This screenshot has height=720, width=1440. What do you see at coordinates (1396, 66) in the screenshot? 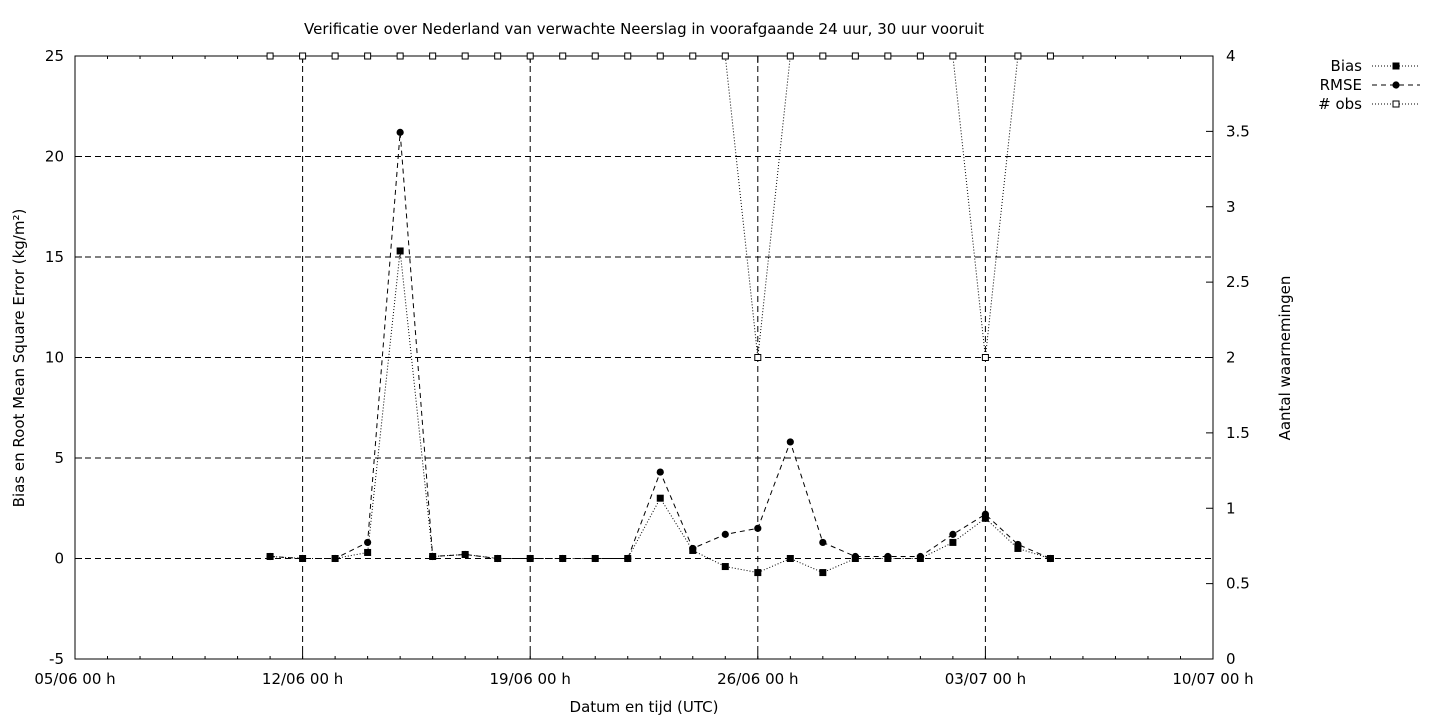
I see `legend-marker-bias` at bounding box center [1396, 66].